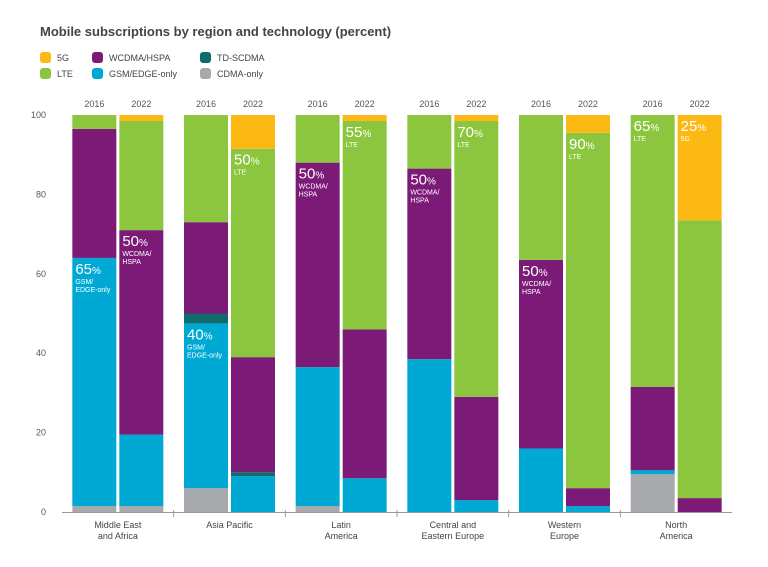  What do you see at coordinates (317, 437) in the screenshot?
I see `bar-segment-latin-america-2016-gsm-edge-only` at bounding box center [317, 437].